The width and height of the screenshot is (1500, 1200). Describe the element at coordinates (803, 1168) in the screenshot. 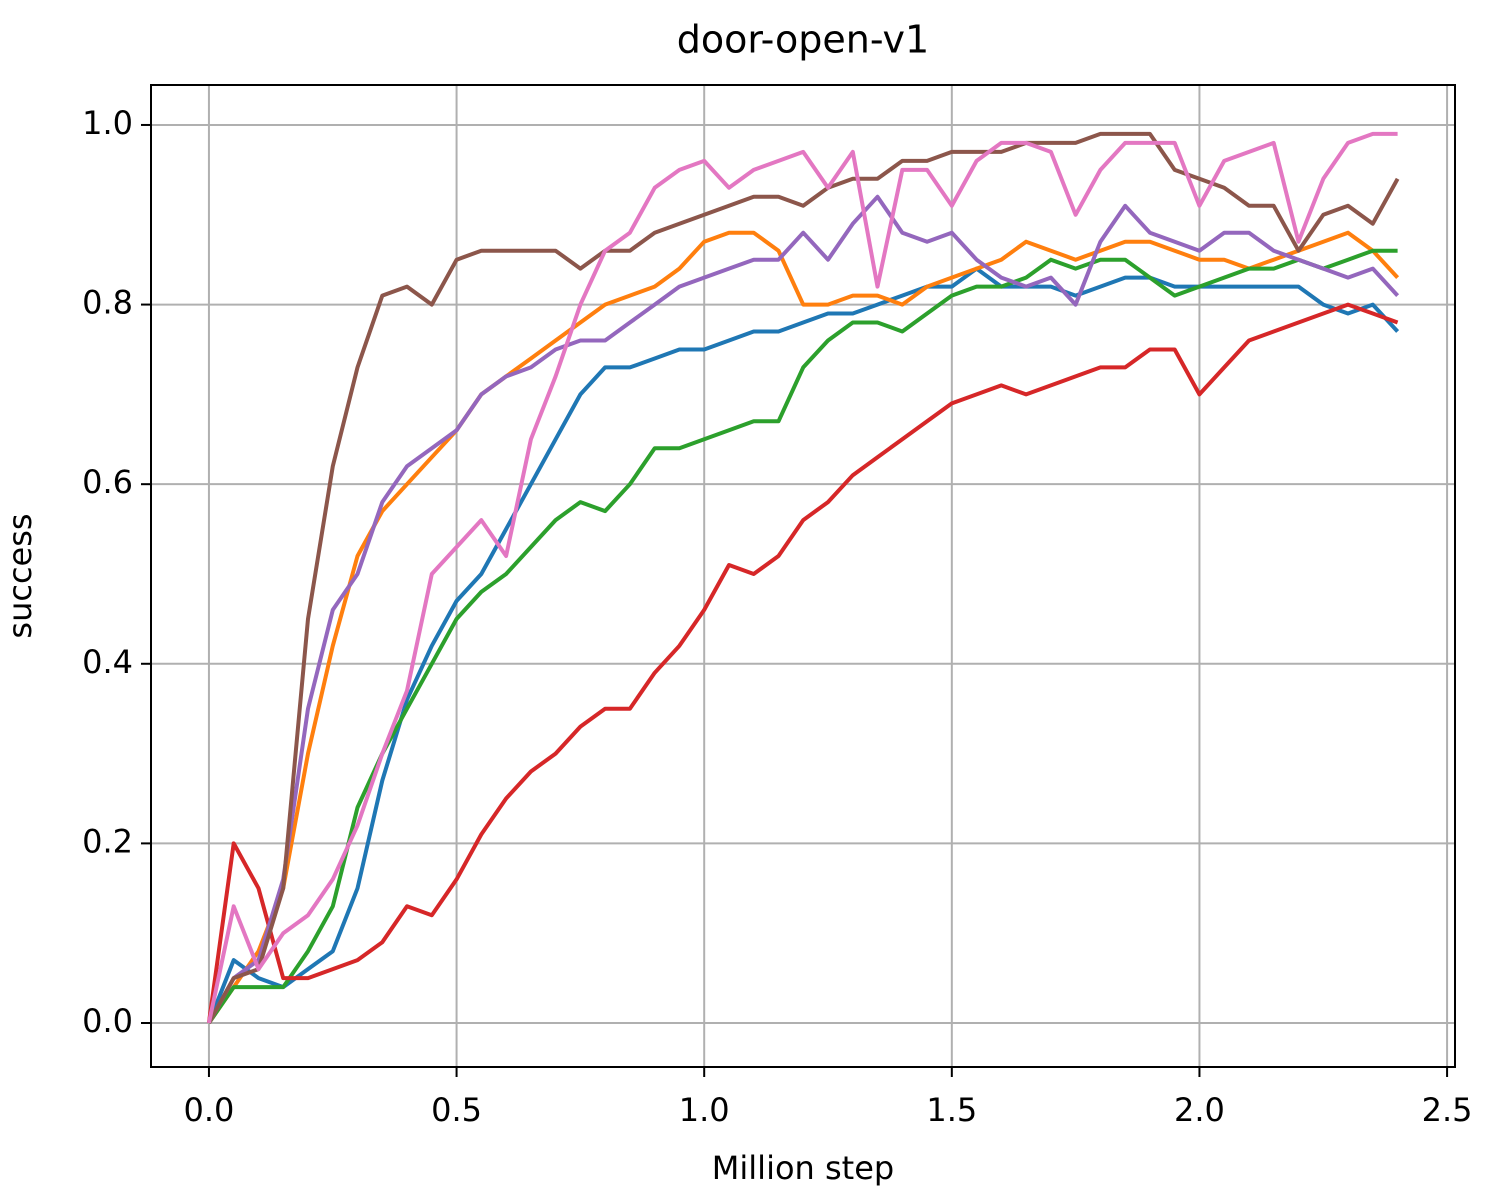

I see `x-axis-label: Million step` at that location.